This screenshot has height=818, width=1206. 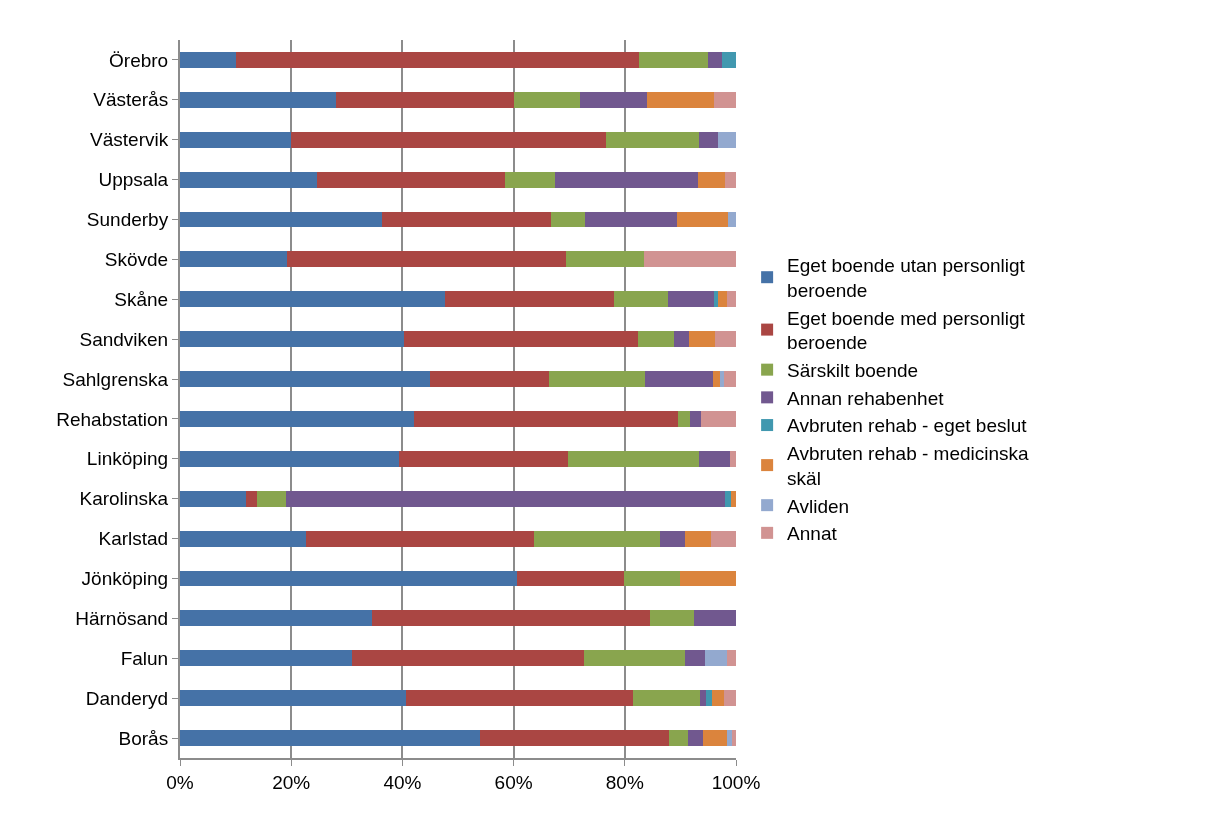 I want to click on legend-label: Avbruten rehab - eget beslut, so click(x=907, y=426).